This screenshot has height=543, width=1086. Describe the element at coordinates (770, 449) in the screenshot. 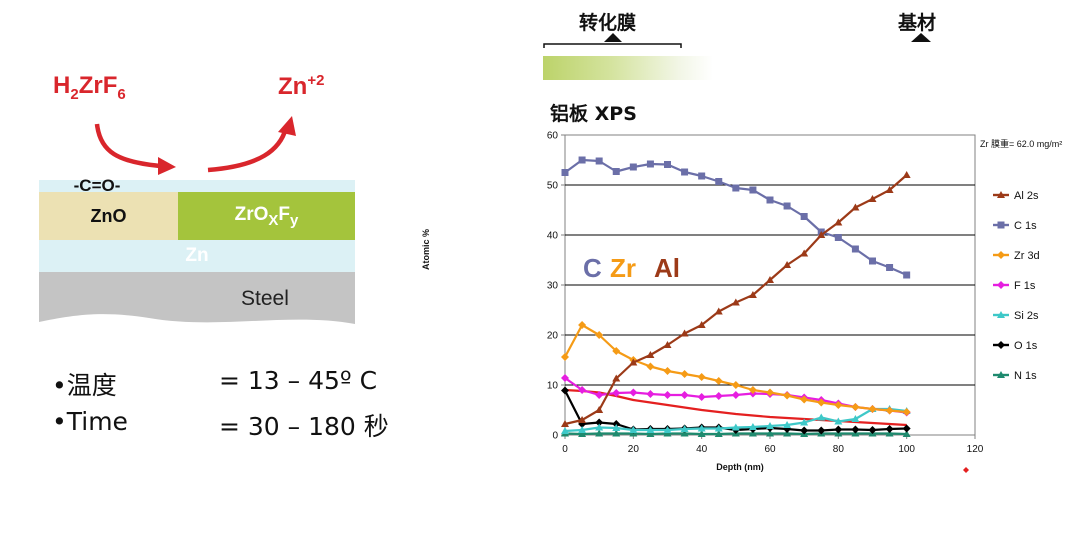

I see `x-tick-label: 60` at that location.